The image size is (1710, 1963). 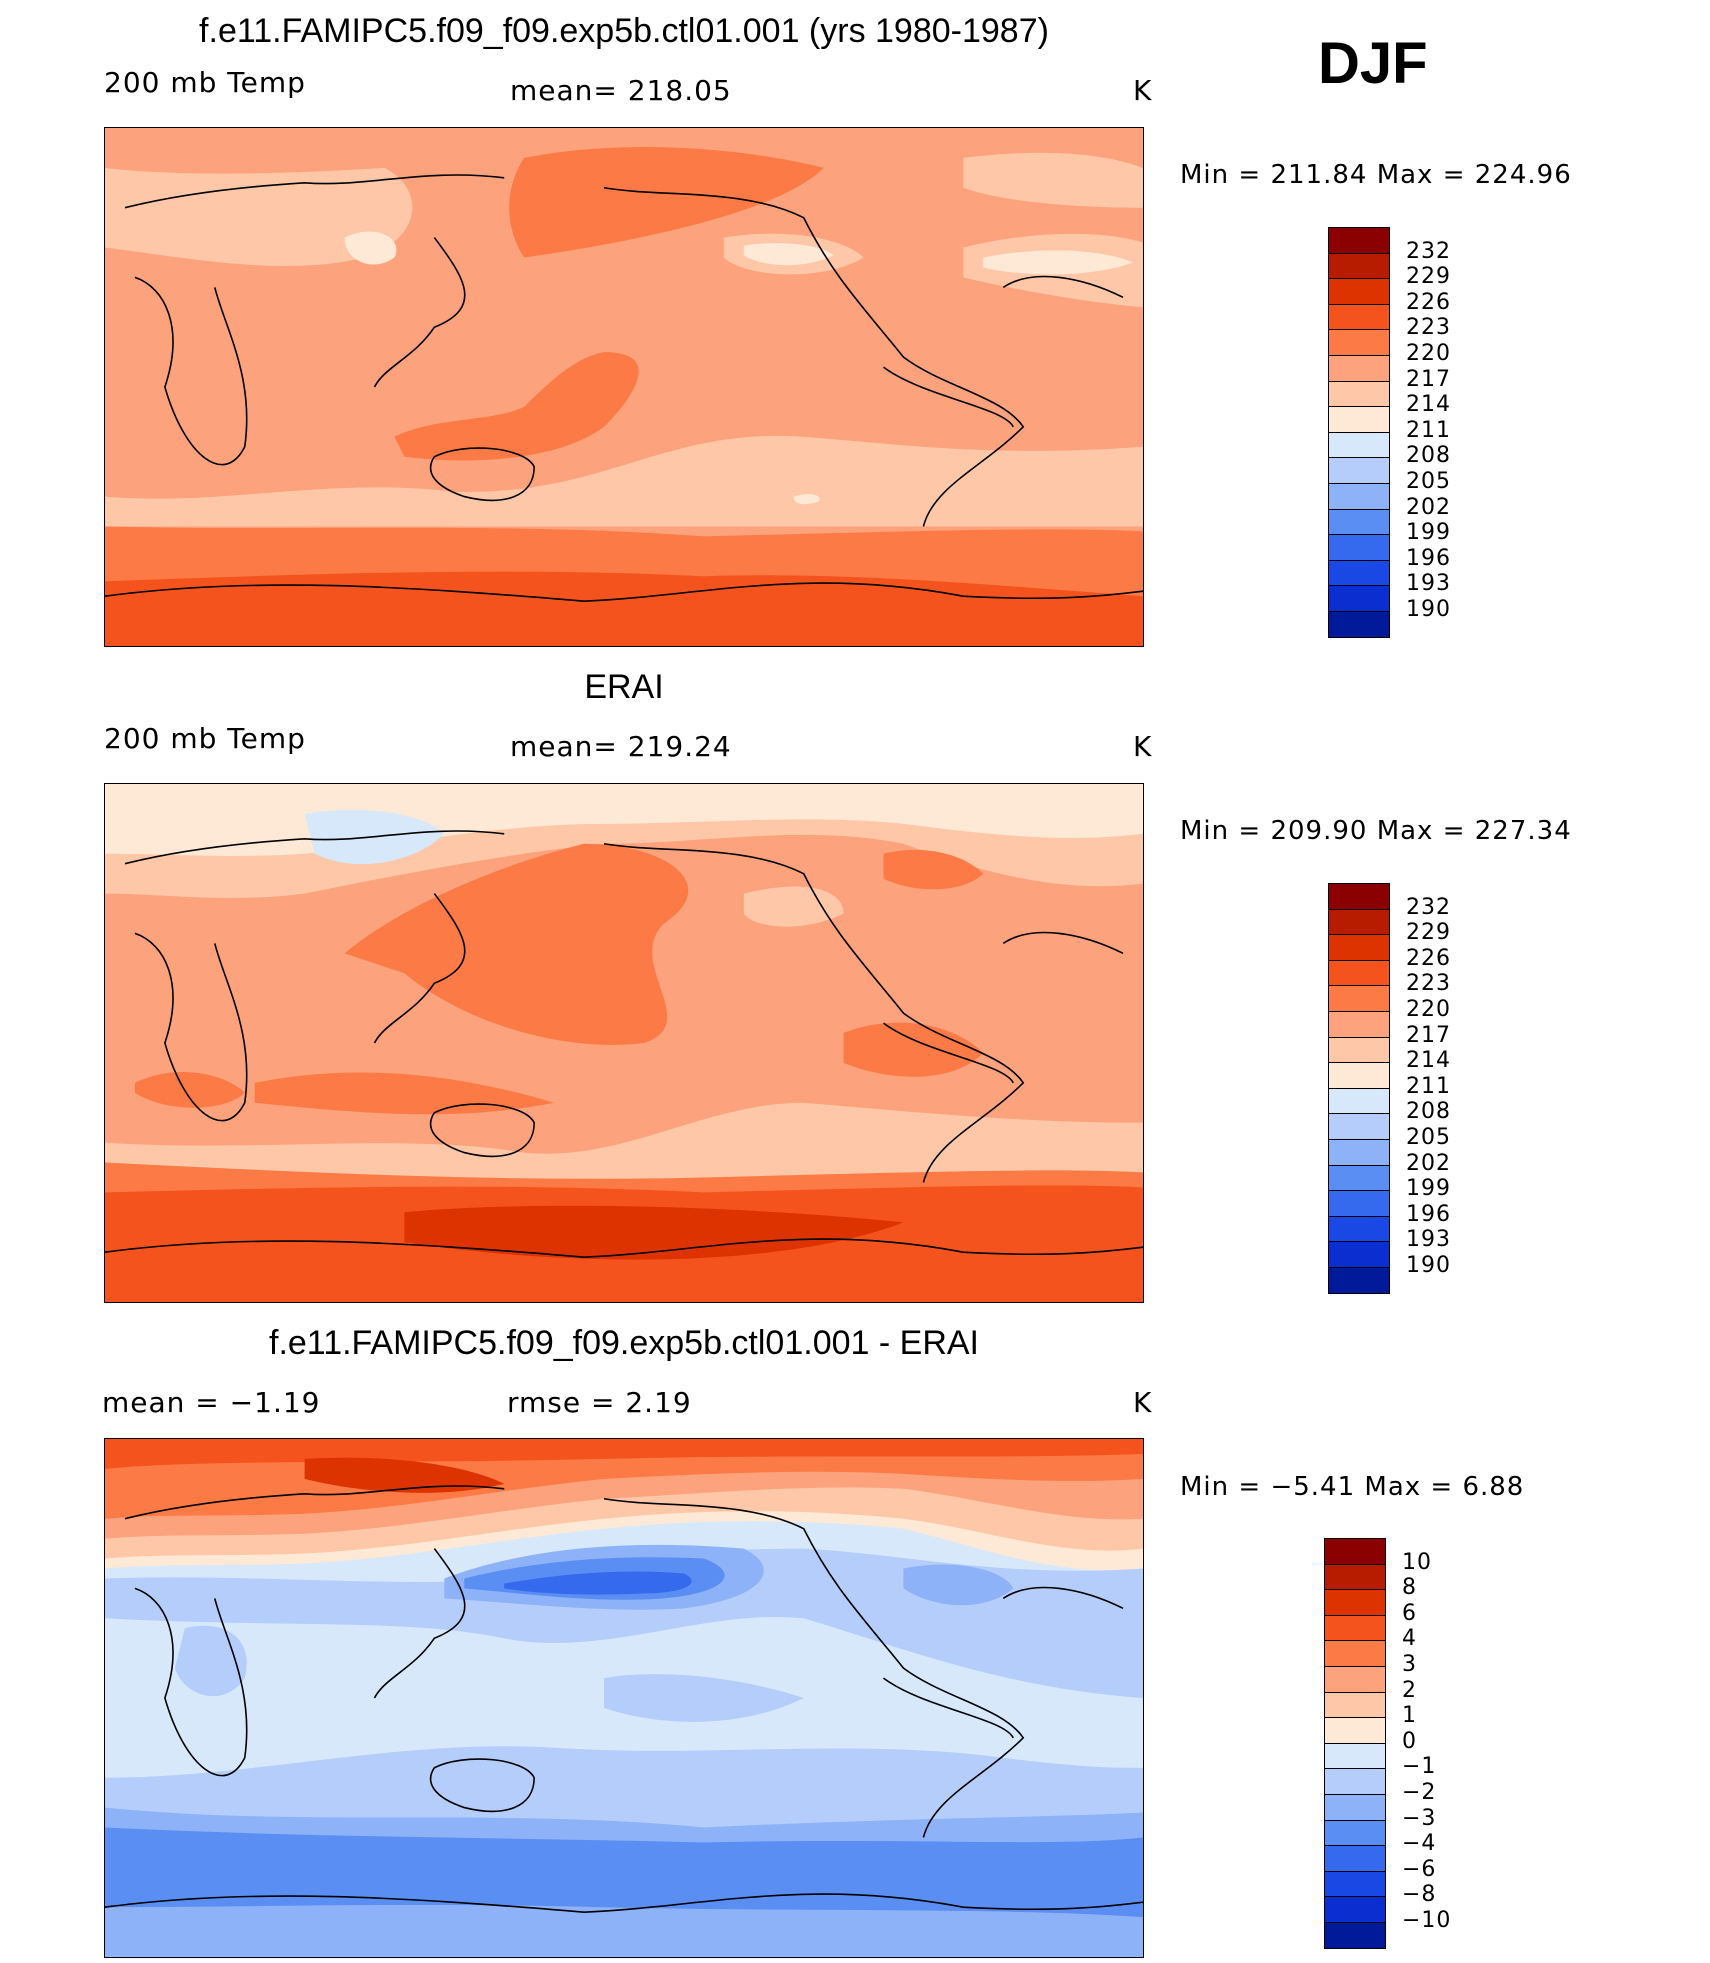 What do you see at coordinates (1428, 1265) in the screenshot?
I see `colorbar-tick-label: 190` at bounding box center [1428, 1265].